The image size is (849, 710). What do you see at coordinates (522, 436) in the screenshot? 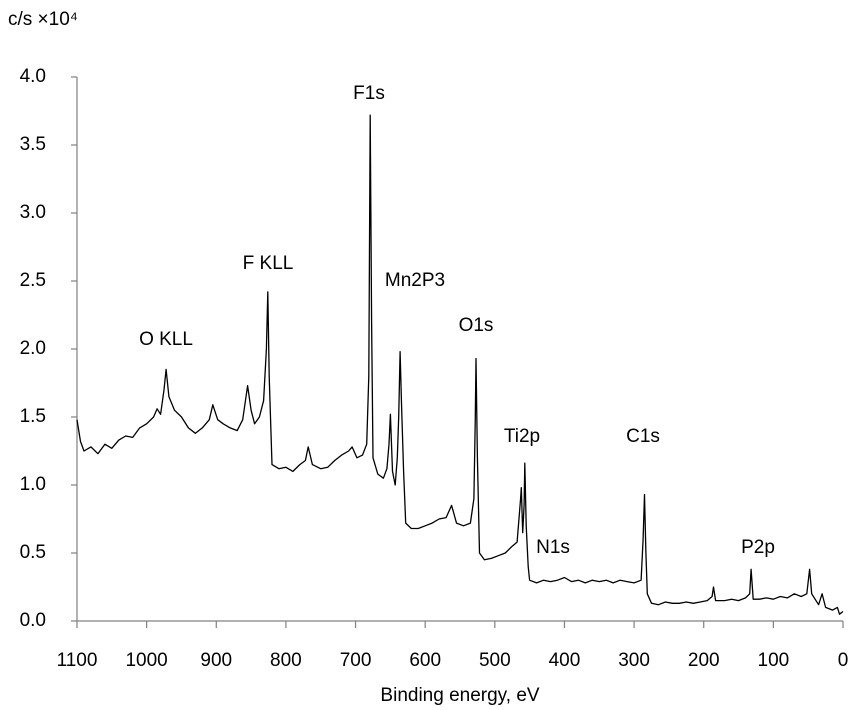
I see `peak-annotation: Ti2p` at bounding box center [522, 436].